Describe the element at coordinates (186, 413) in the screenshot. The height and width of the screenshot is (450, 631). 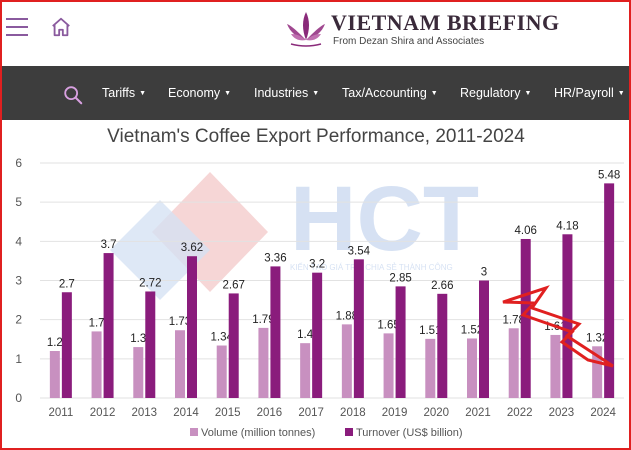
I see `x-tick-label: 2014` at that location.